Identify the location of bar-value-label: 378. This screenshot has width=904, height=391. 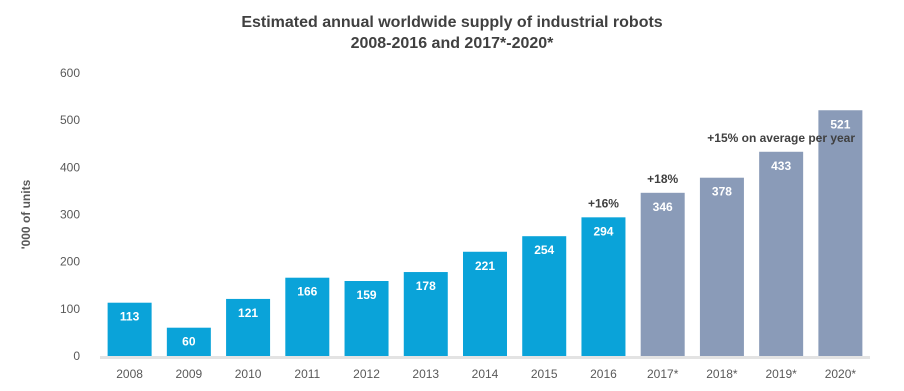
(722, 192).